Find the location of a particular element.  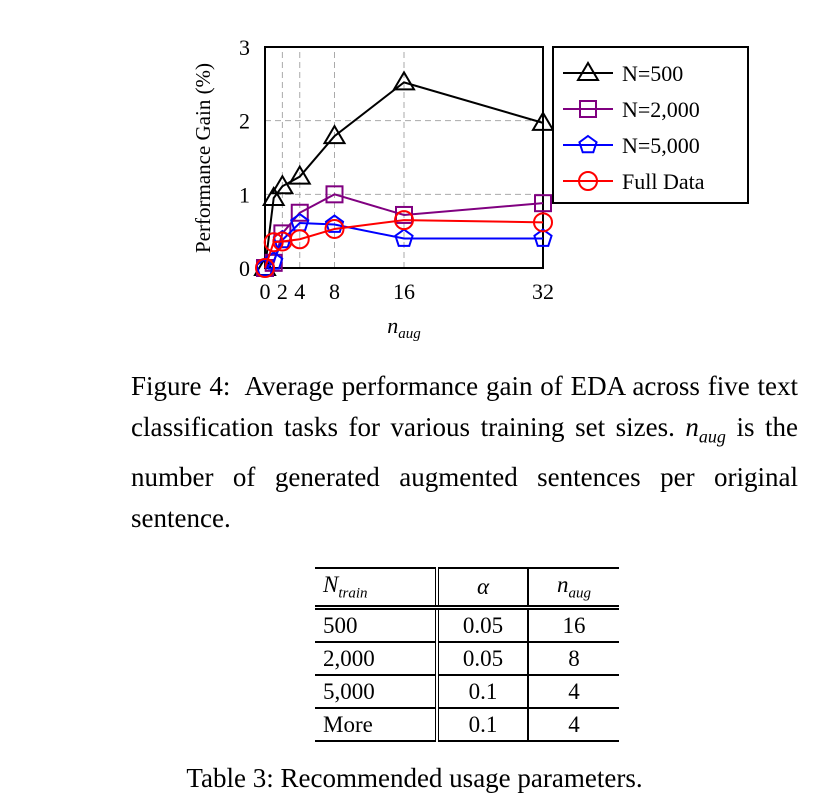

legend-marker-full-data is located at coordinates (588, 181).